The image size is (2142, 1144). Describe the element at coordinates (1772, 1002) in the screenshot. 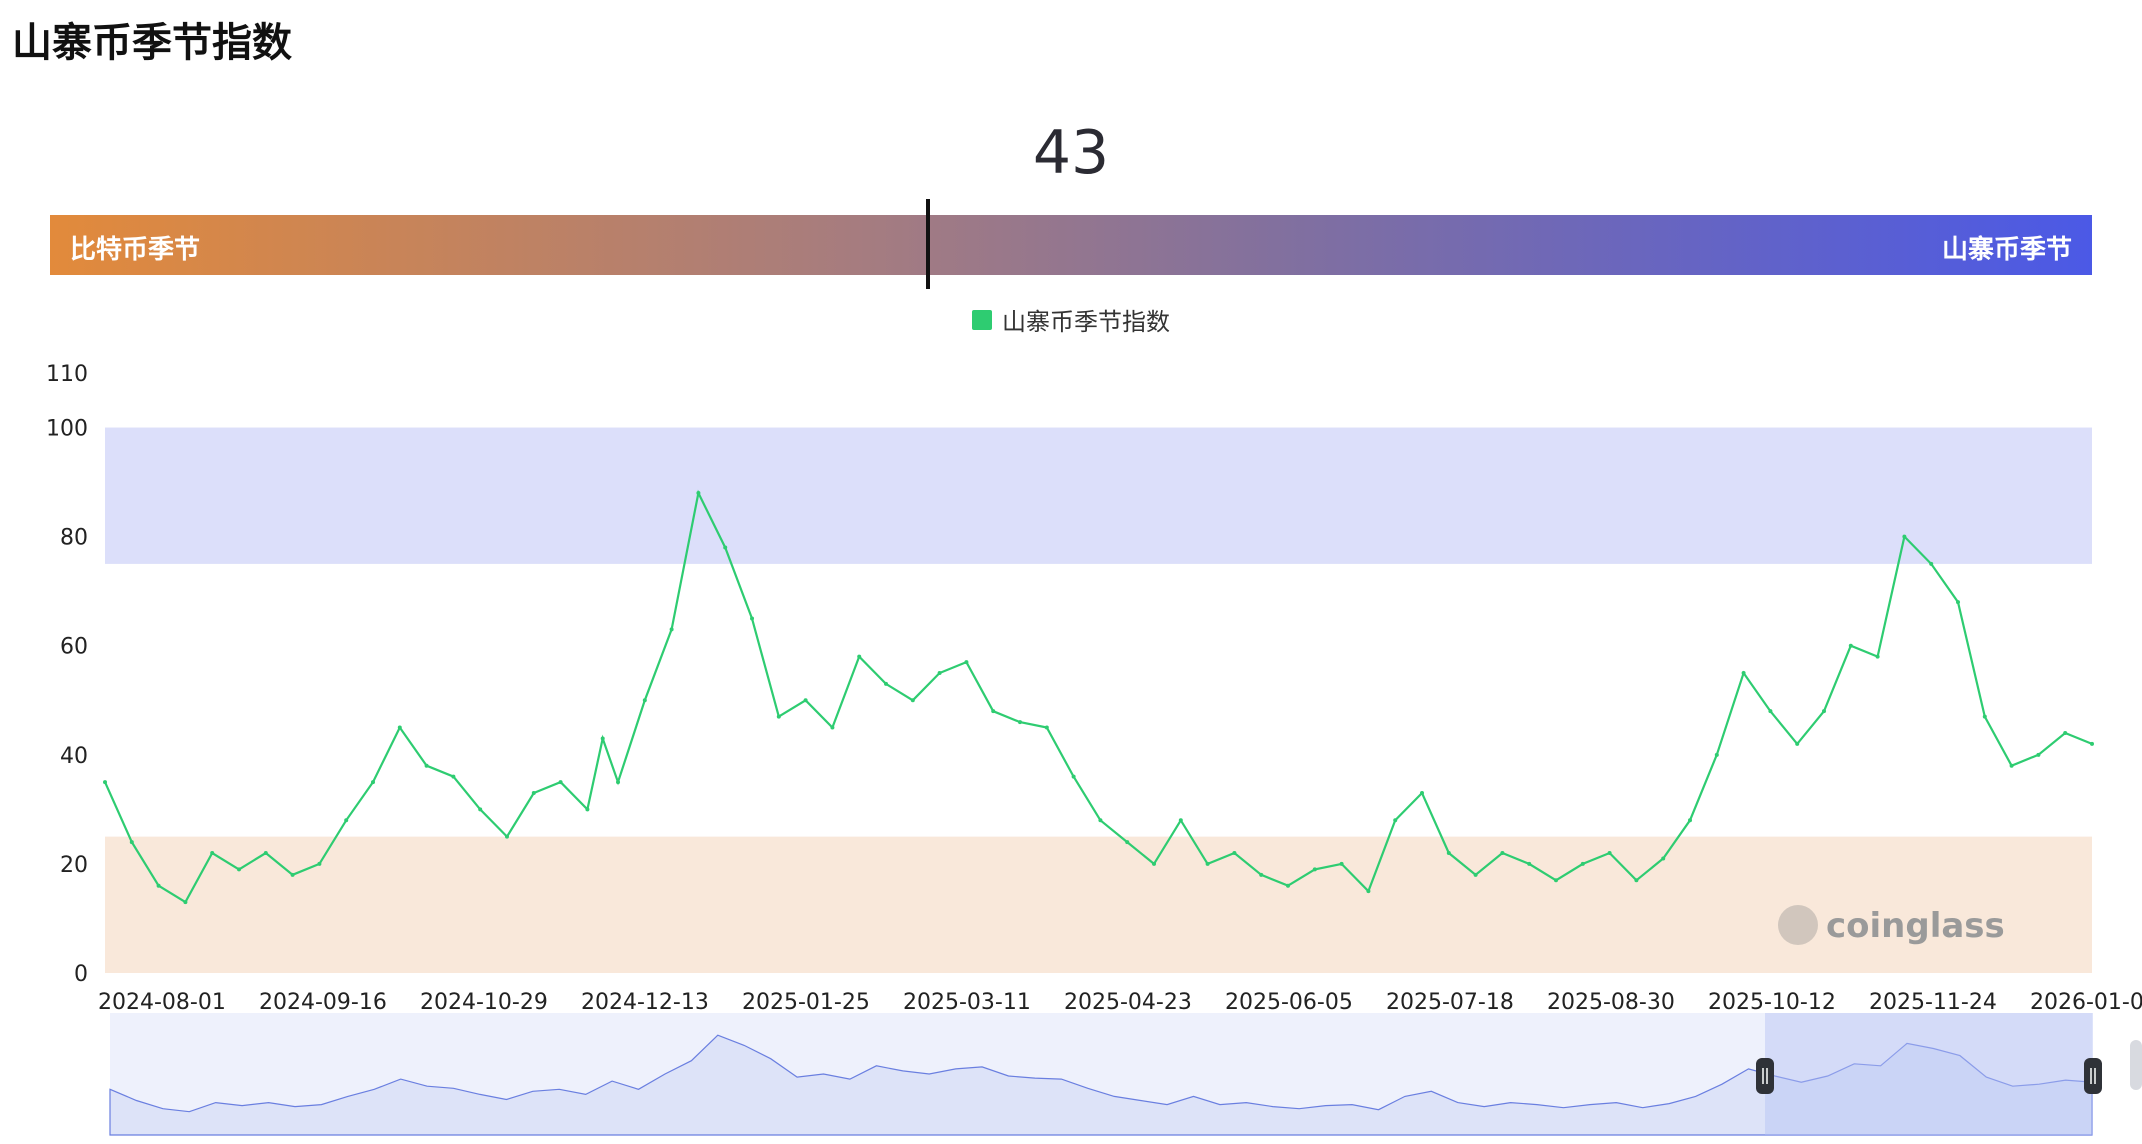

I see `x-tick-label: 2025-10-12` at that location.